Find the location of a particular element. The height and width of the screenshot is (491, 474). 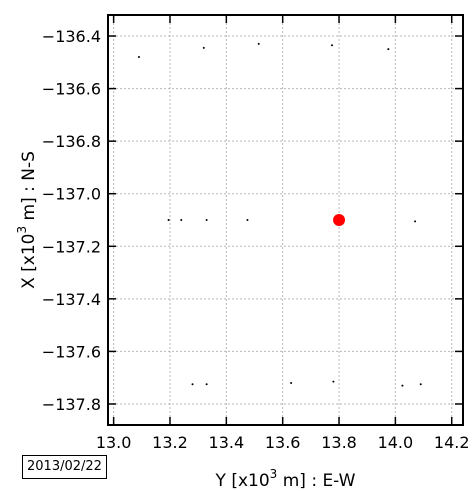

y-tick-label: −137.2 is located at coordinates (71, 246).